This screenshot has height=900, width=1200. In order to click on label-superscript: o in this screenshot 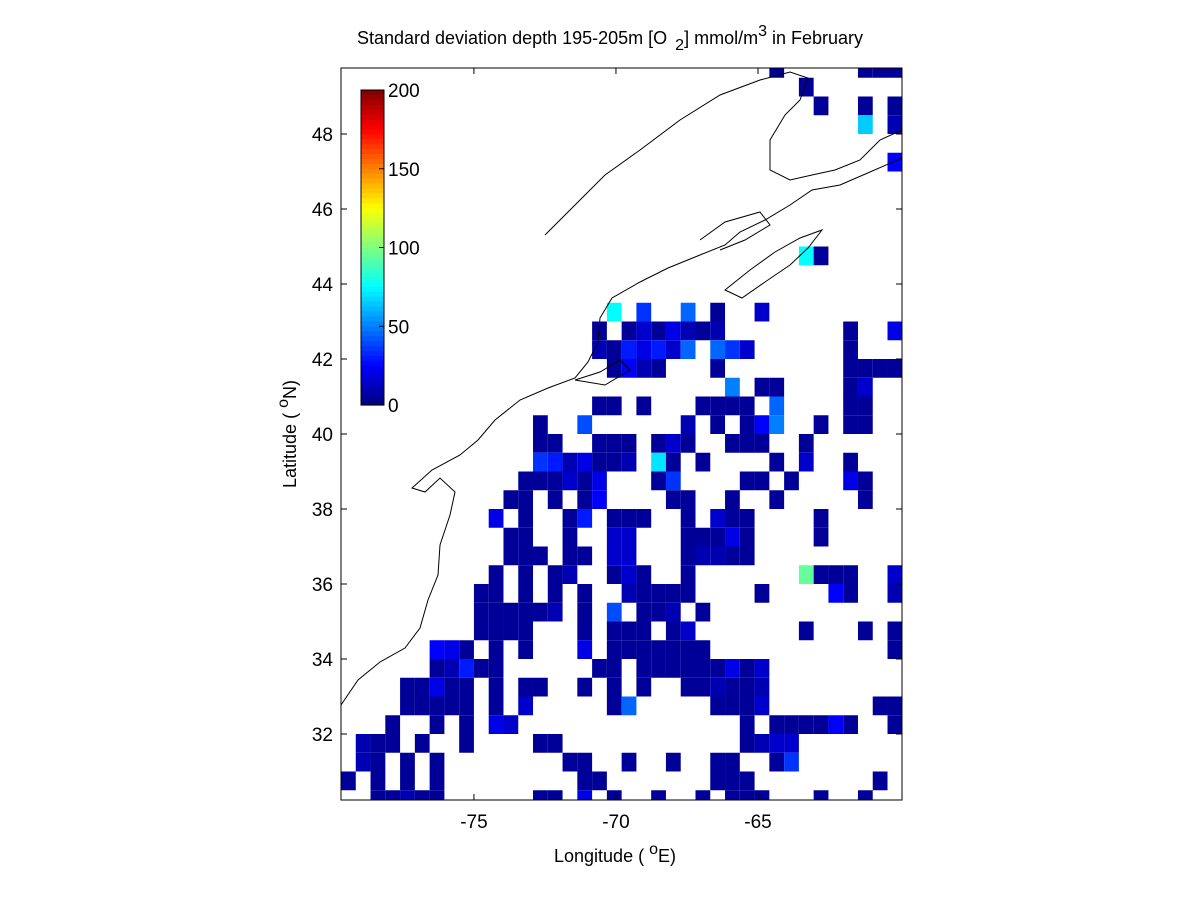, I will do `click(283, 403)`.